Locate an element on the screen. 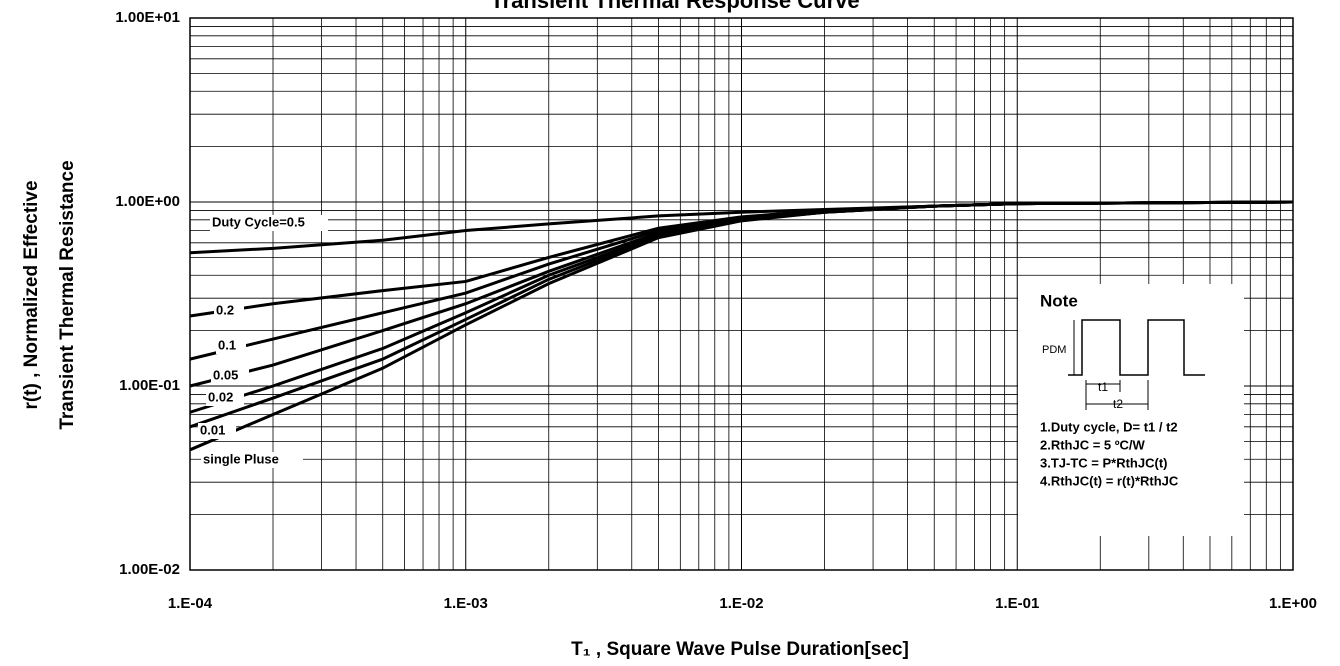 The image size is (1340, 666). chart-title: Transient Thermal Response Curve is located at coordinates (674, 6).